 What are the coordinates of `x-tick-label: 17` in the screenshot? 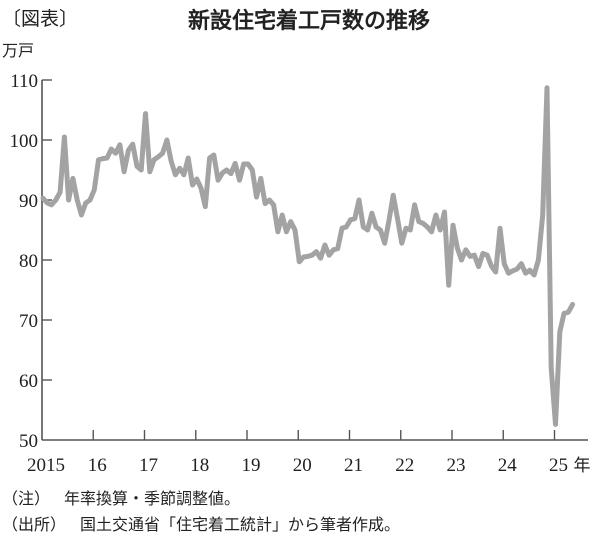 It's located at (148, 465).